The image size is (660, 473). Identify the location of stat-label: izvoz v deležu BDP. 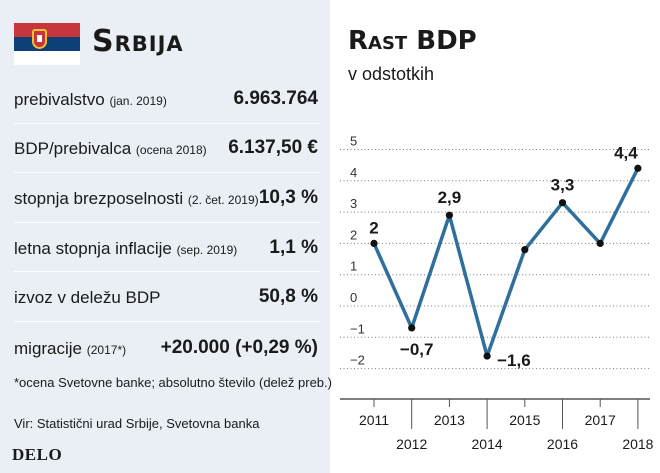
(87, 298).